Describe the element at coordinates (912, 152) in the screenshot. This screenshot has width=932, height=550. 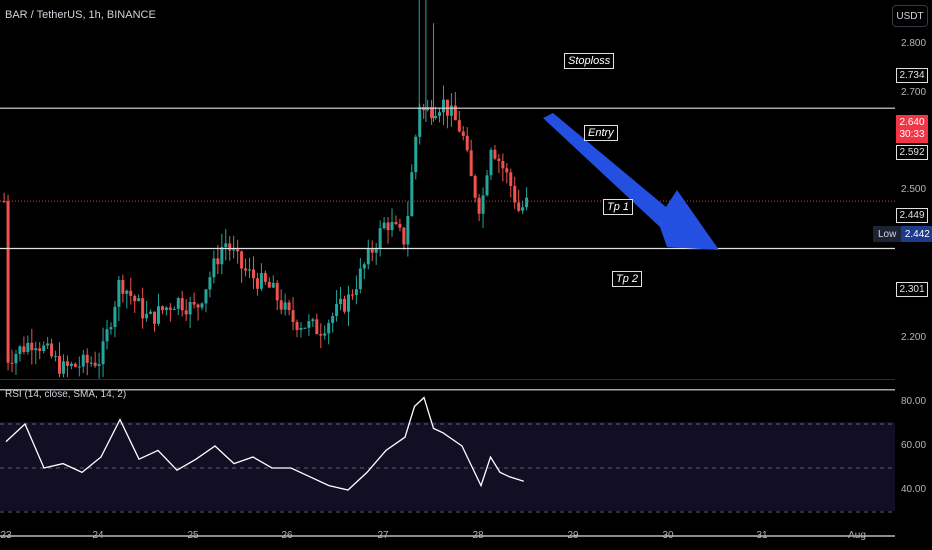
I see `entry-price-badge: 2.592` at that location.